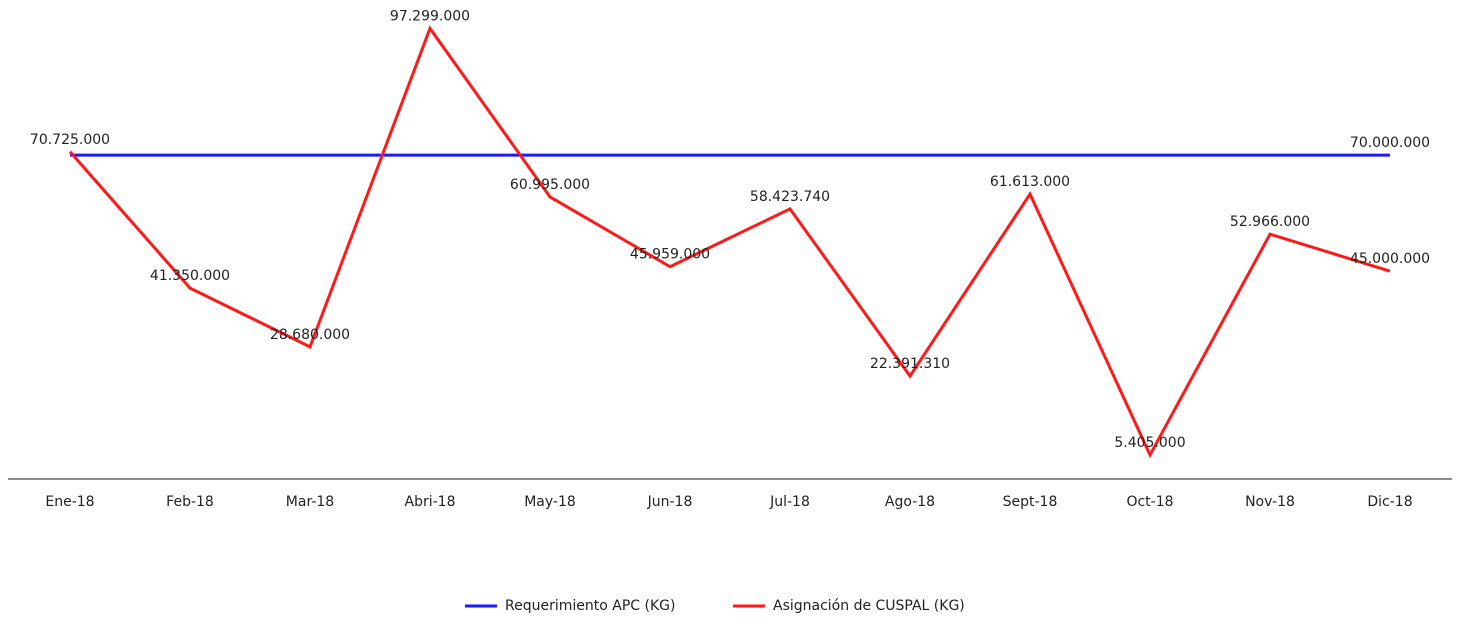  Describe the element at coordinates (670, 255) in the screenshot. I see `data-label: 45.959.000` at that location.